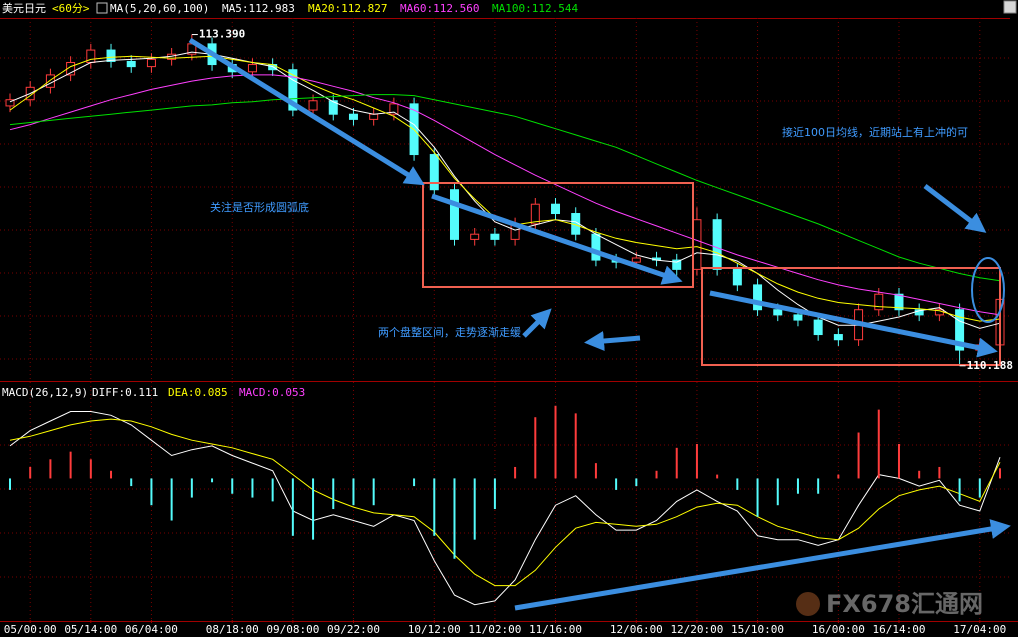  I want to click on macd-title: MACD(26,12,9), so click(45, 392).